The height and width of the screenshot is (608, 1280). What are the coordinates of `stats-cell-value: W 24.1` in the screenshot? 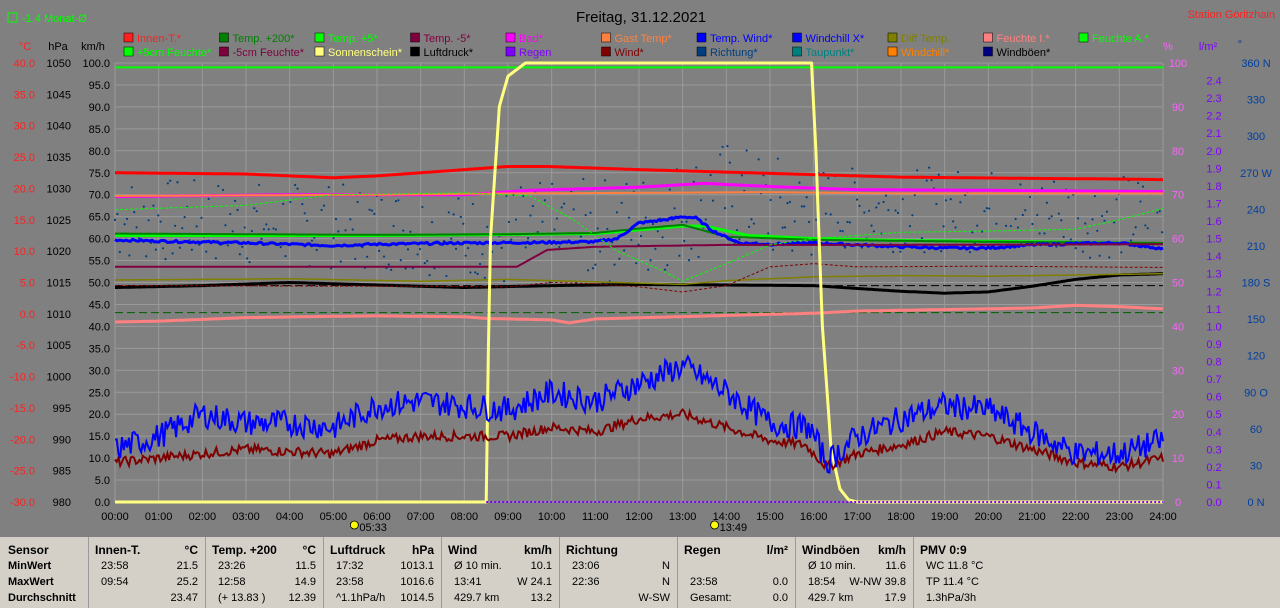 It's located at (534, 582).